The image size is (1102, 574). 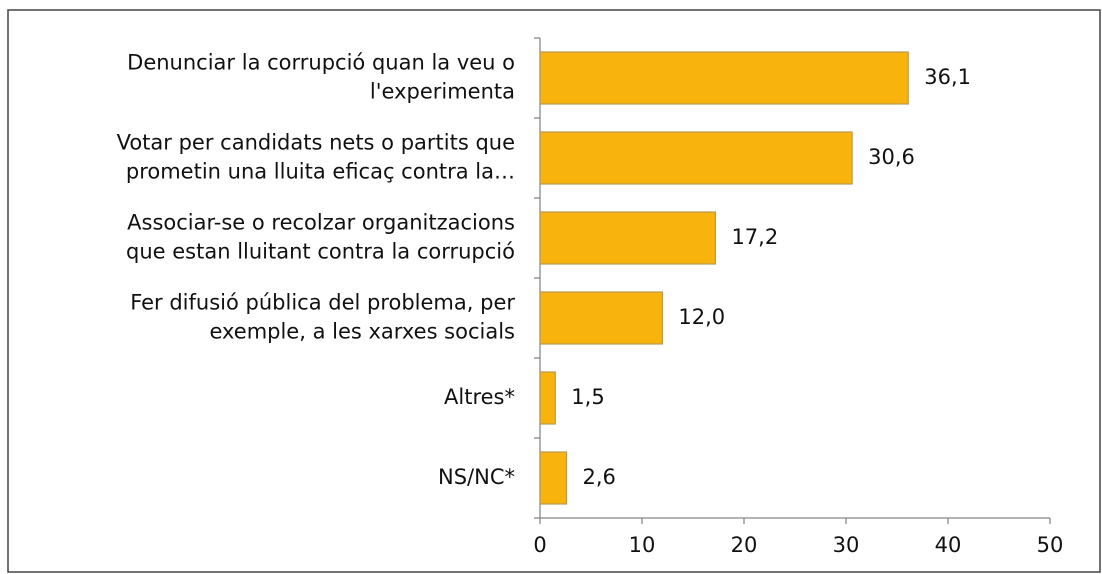 What do you see at coordinates (754, 237) in the screenshot?
I see `data-label: 17,2` at bounding box center [754, 237].